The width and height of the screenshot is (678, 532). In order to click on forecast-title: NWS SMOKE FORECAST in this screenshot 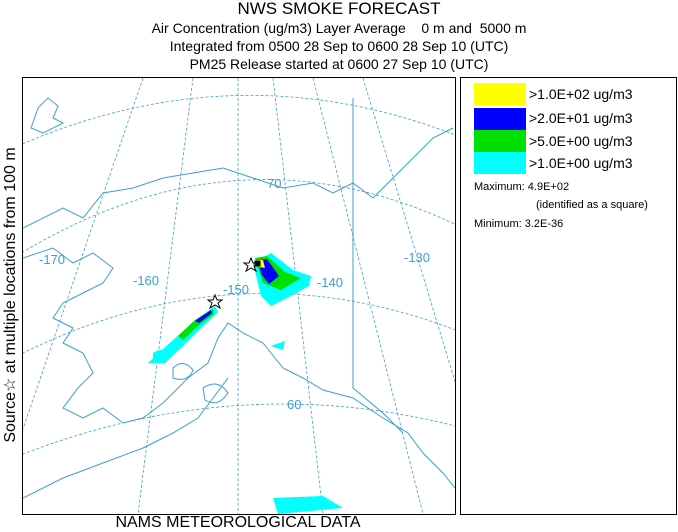, I will do `click(339, 9)`.